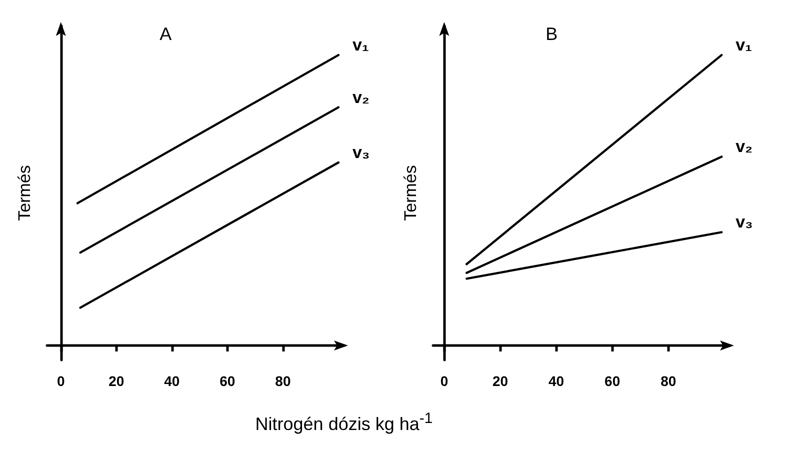 This screenshot has height=451, width=788. What do you see at coordinates (166, 34) in the screenshot?
I see `chart-title: A` at bounding box center [166, 34].